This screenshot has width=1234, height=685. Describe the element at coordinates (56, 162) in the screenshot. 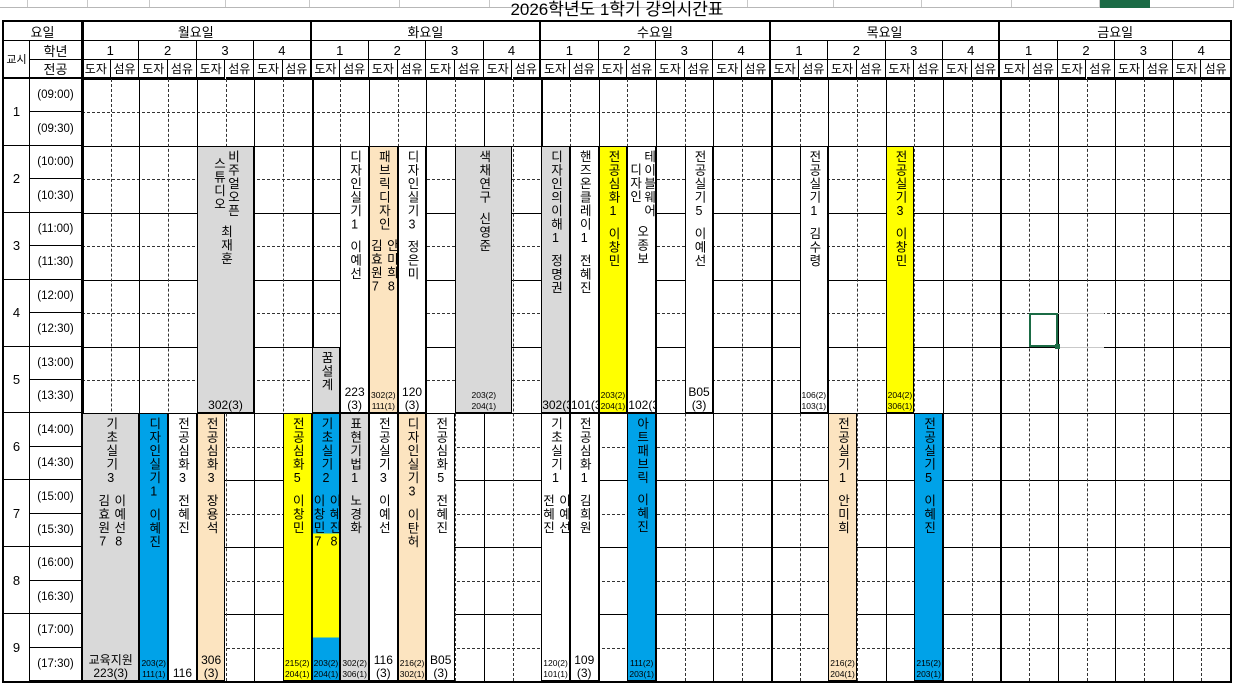

I see `time-label-2-1: (10:00)` at that location.